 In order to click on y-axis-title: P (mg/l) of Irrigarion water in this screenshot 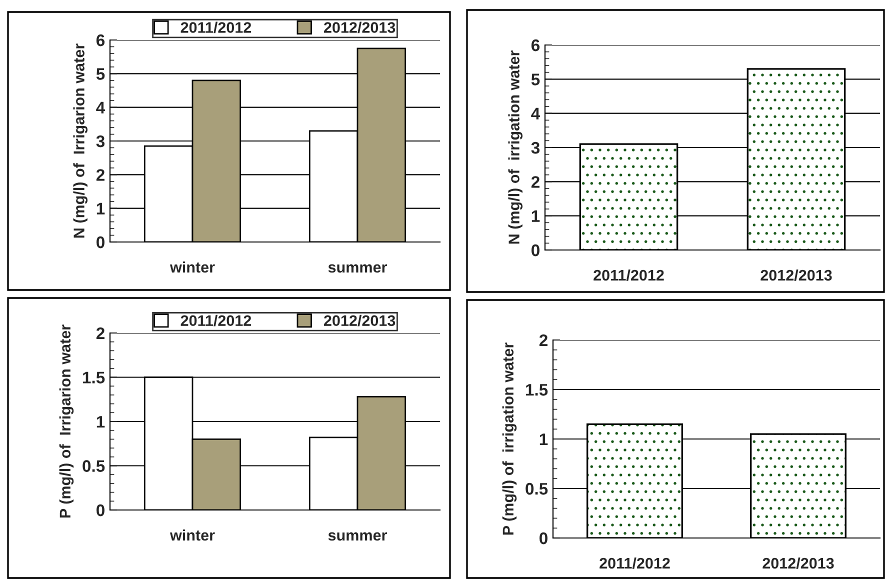, I will do `click(66, 421)`.